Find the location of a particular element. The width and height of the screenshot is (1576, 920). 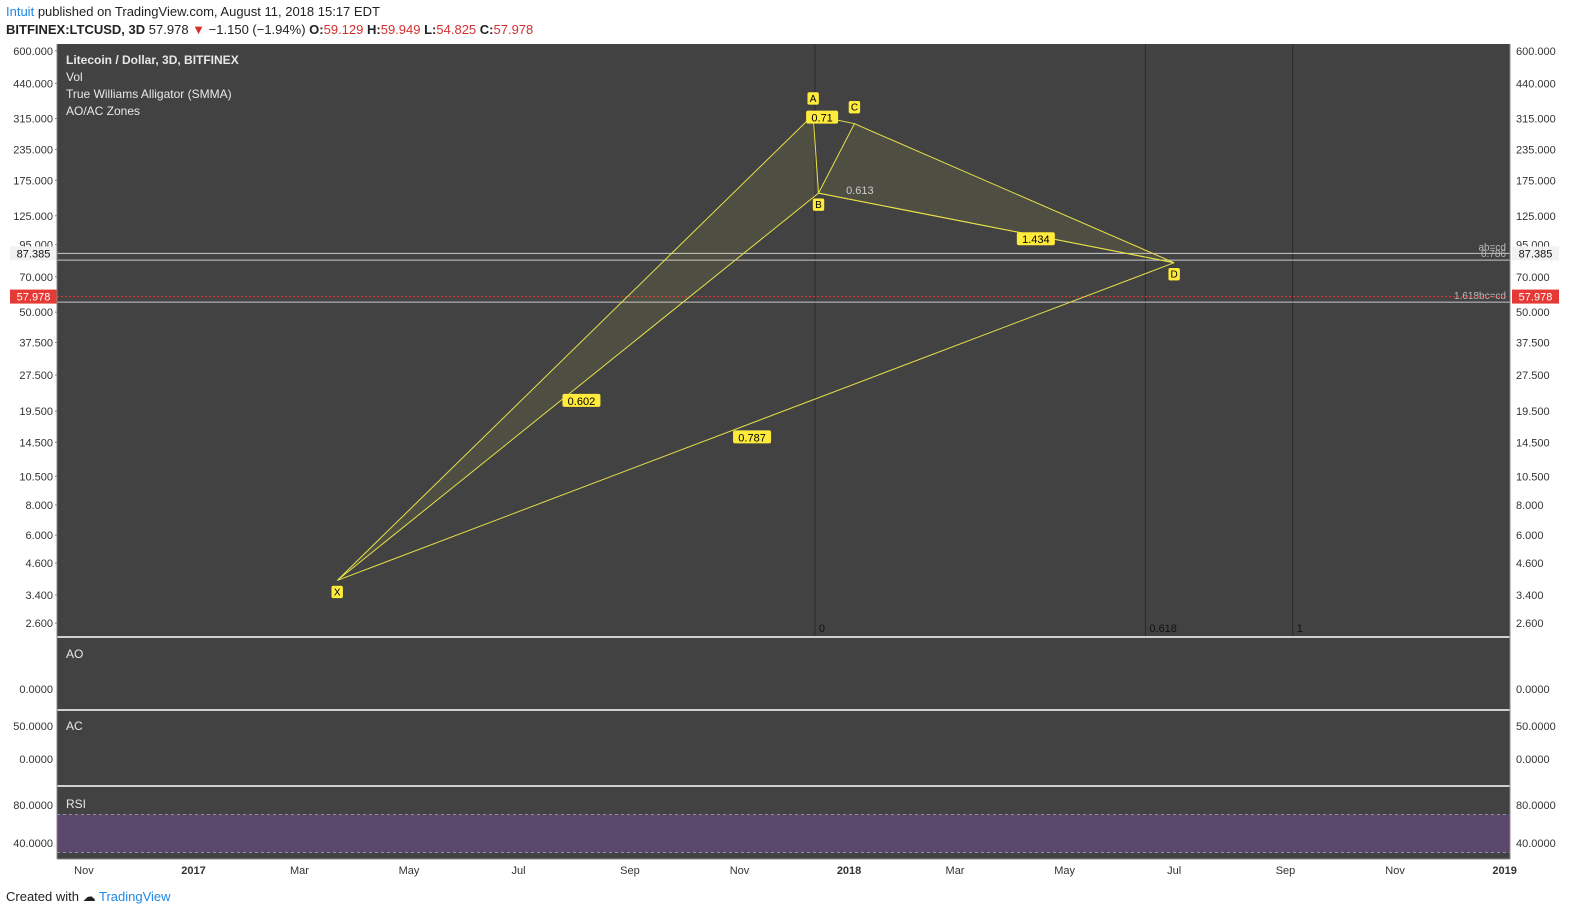

ratio-text: 0.613 is located at coordinates (860, 191).